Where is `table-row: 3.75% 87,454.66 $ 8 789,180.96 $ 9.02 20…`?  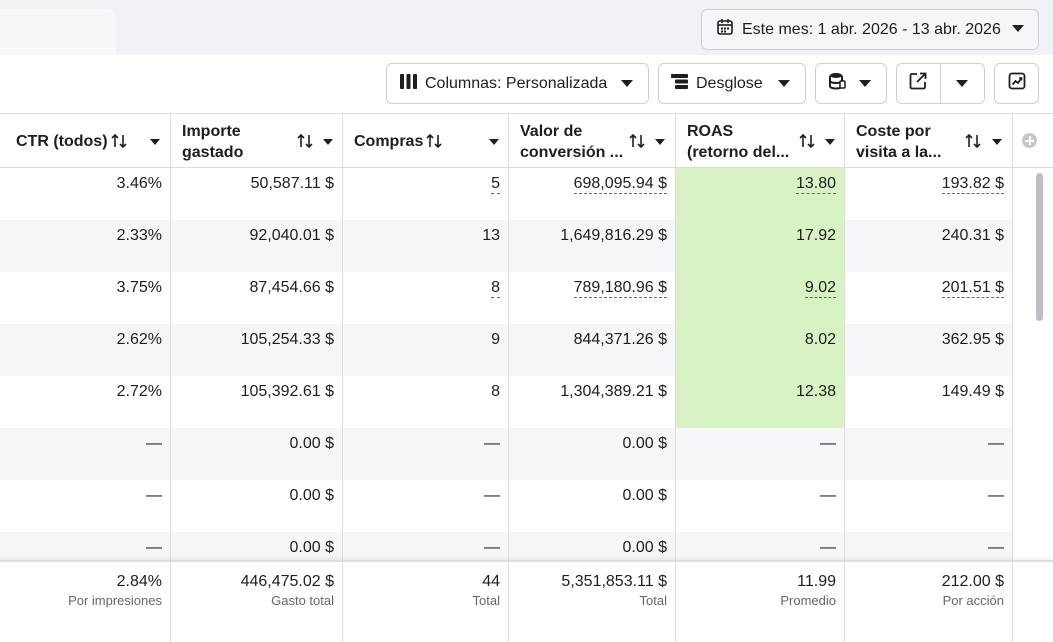
table-row: 3.75% 87,454.66 $ 8 789,180.96 $ 9.02 20… is located at coordinates (506, 298).